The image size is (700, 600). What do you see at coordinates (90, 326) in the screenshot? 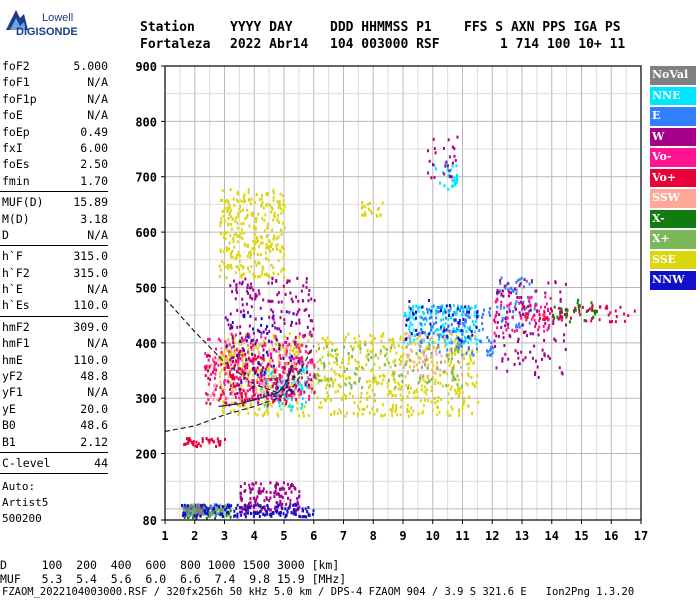
I see `param-value: 309.0` at bounding box center [90, 326].